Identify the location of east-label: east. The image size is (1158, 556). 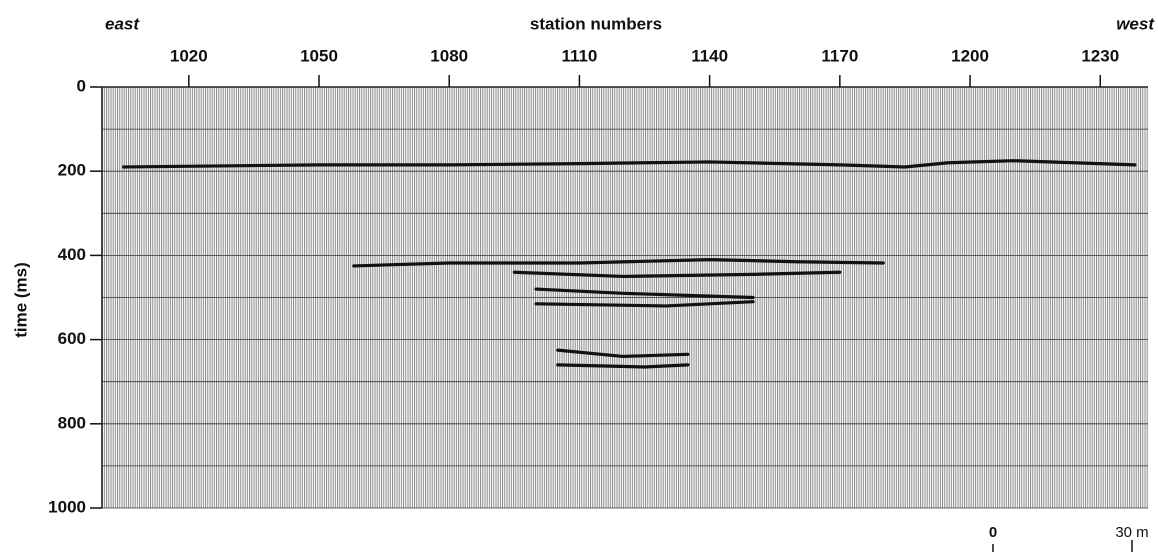
(122, 23).